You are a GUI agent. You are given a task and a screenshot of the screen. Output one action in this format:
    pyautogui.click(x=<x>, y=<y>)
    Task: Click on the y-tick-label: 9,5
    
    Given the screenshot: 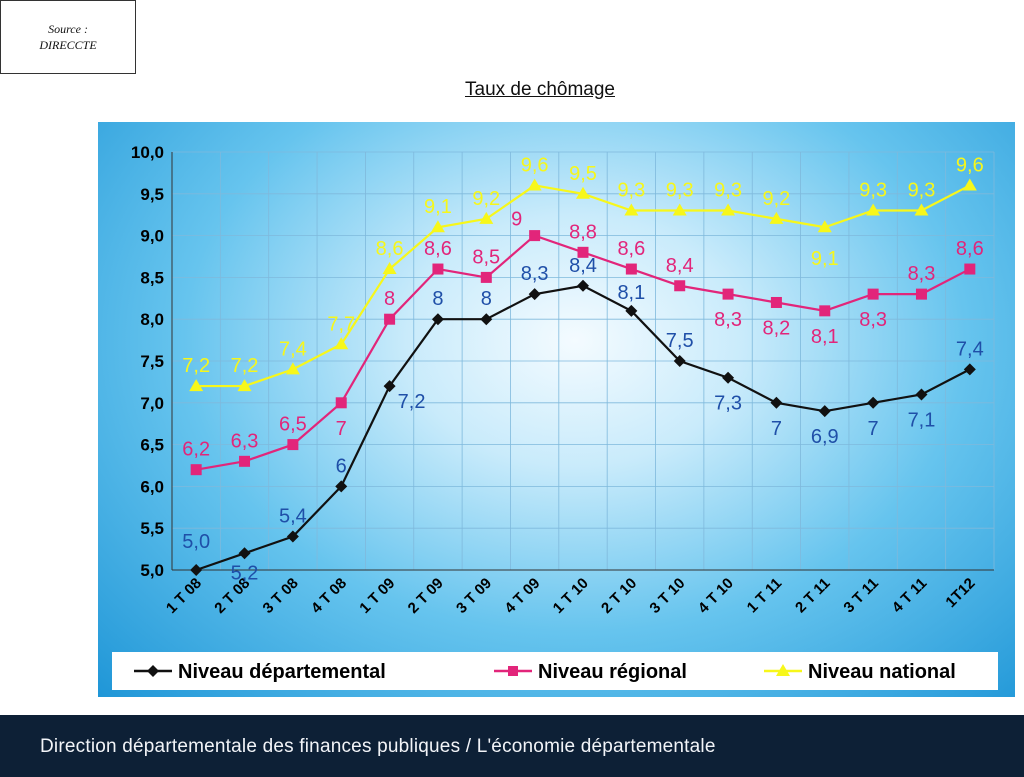 What is the action you would take?
    pyautogui.click(x=152, y=194)
    